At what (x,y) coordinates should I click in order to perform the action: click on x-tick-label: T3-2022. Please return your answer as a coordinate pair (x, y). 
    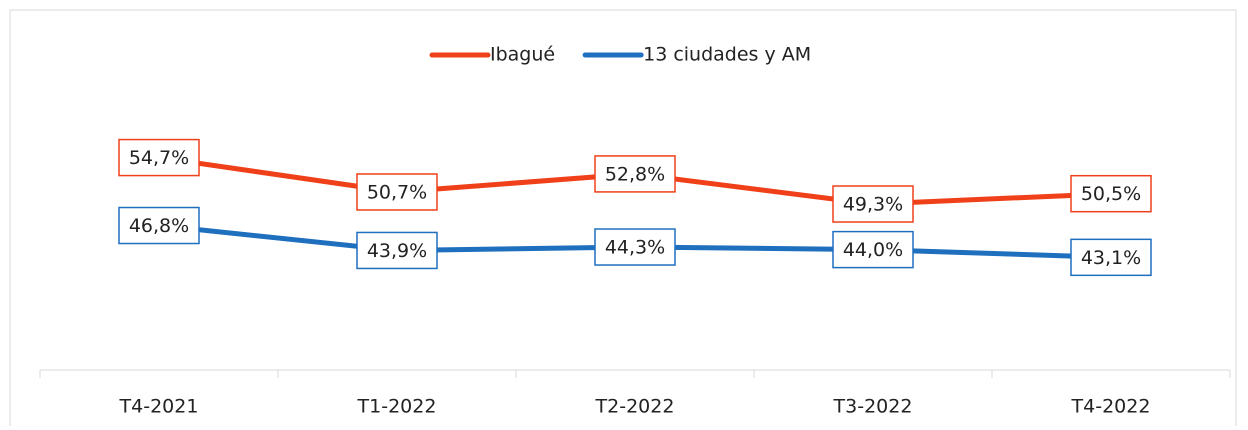
    Looking at the image, I should click on (873, 407).